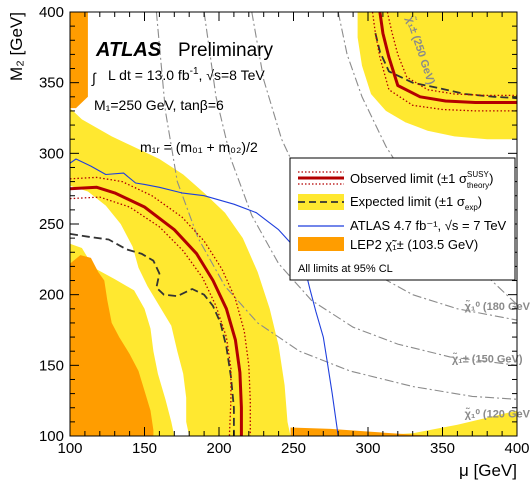 The image size is (530, 483). Describe the element at coordinates (218, 448) in the screenshot. I see `x-tick-label: 200` at that location.